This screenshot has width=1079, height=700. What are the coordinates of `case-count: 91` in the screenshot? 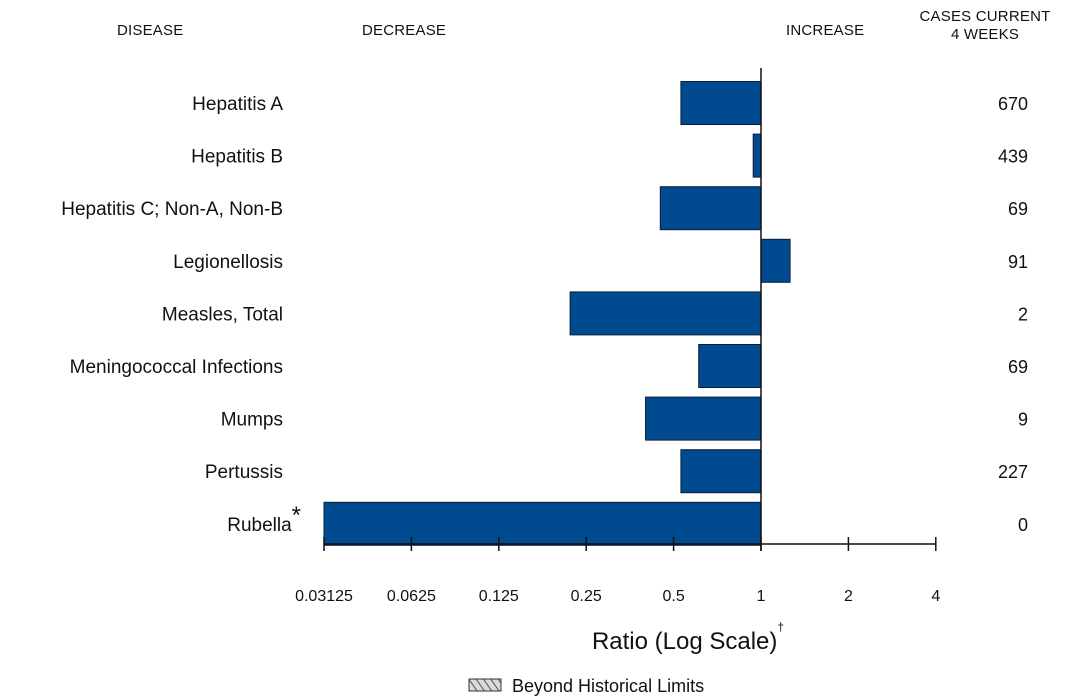 It's located at (1018, 262).